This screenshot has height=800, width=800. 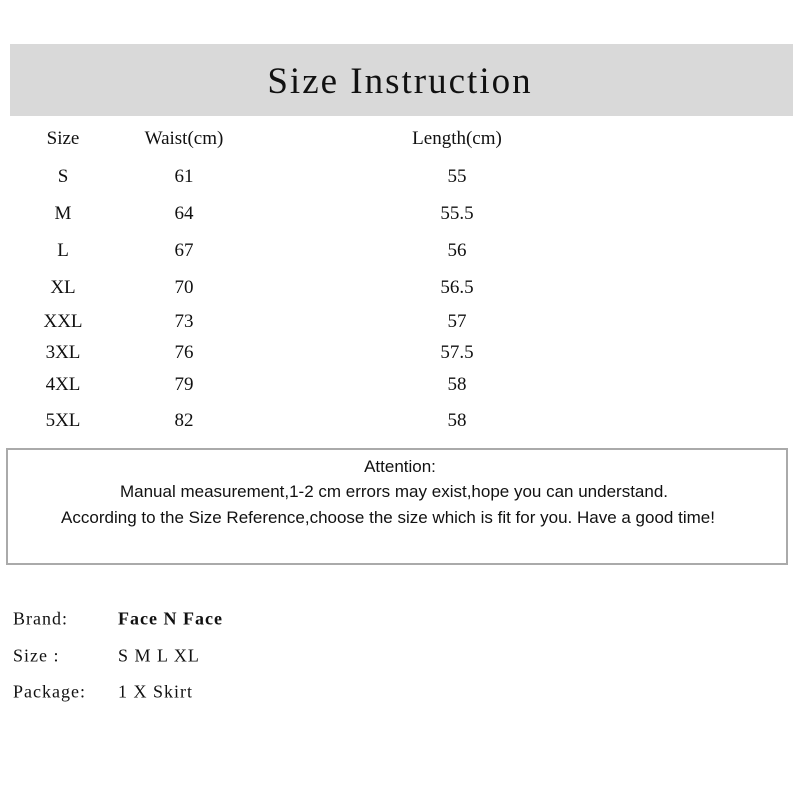 What do you see at coordinates (457, 138) in the screenshot?
I see `header-length: Length(cm)` at bounding box center [457, 138].